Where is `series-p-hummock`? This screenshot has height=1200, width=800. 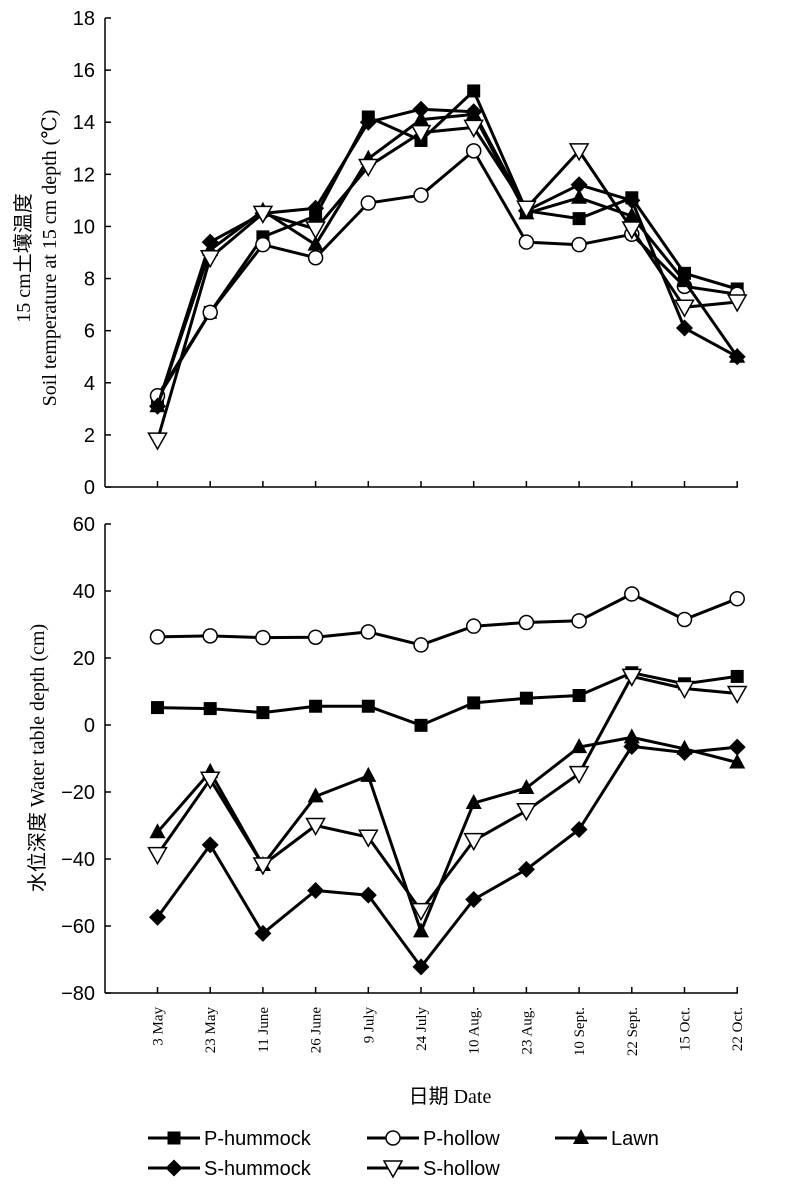 series-p-hummock is located at coordinates (447, 699).